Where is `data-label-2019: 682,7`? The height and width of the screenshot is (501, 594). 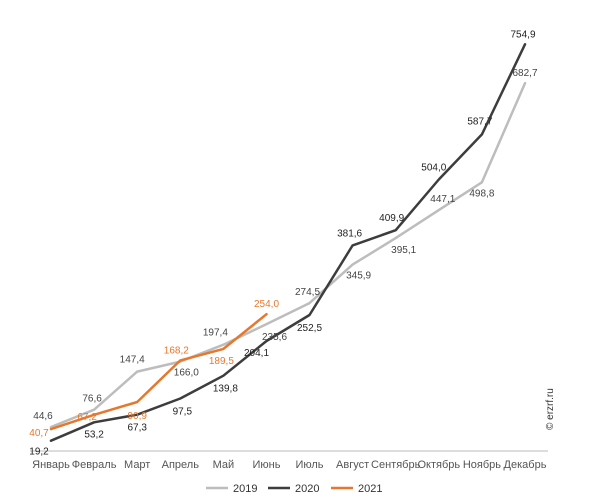 data-label-2019: 682,7 is located at coordinates (524, 73).